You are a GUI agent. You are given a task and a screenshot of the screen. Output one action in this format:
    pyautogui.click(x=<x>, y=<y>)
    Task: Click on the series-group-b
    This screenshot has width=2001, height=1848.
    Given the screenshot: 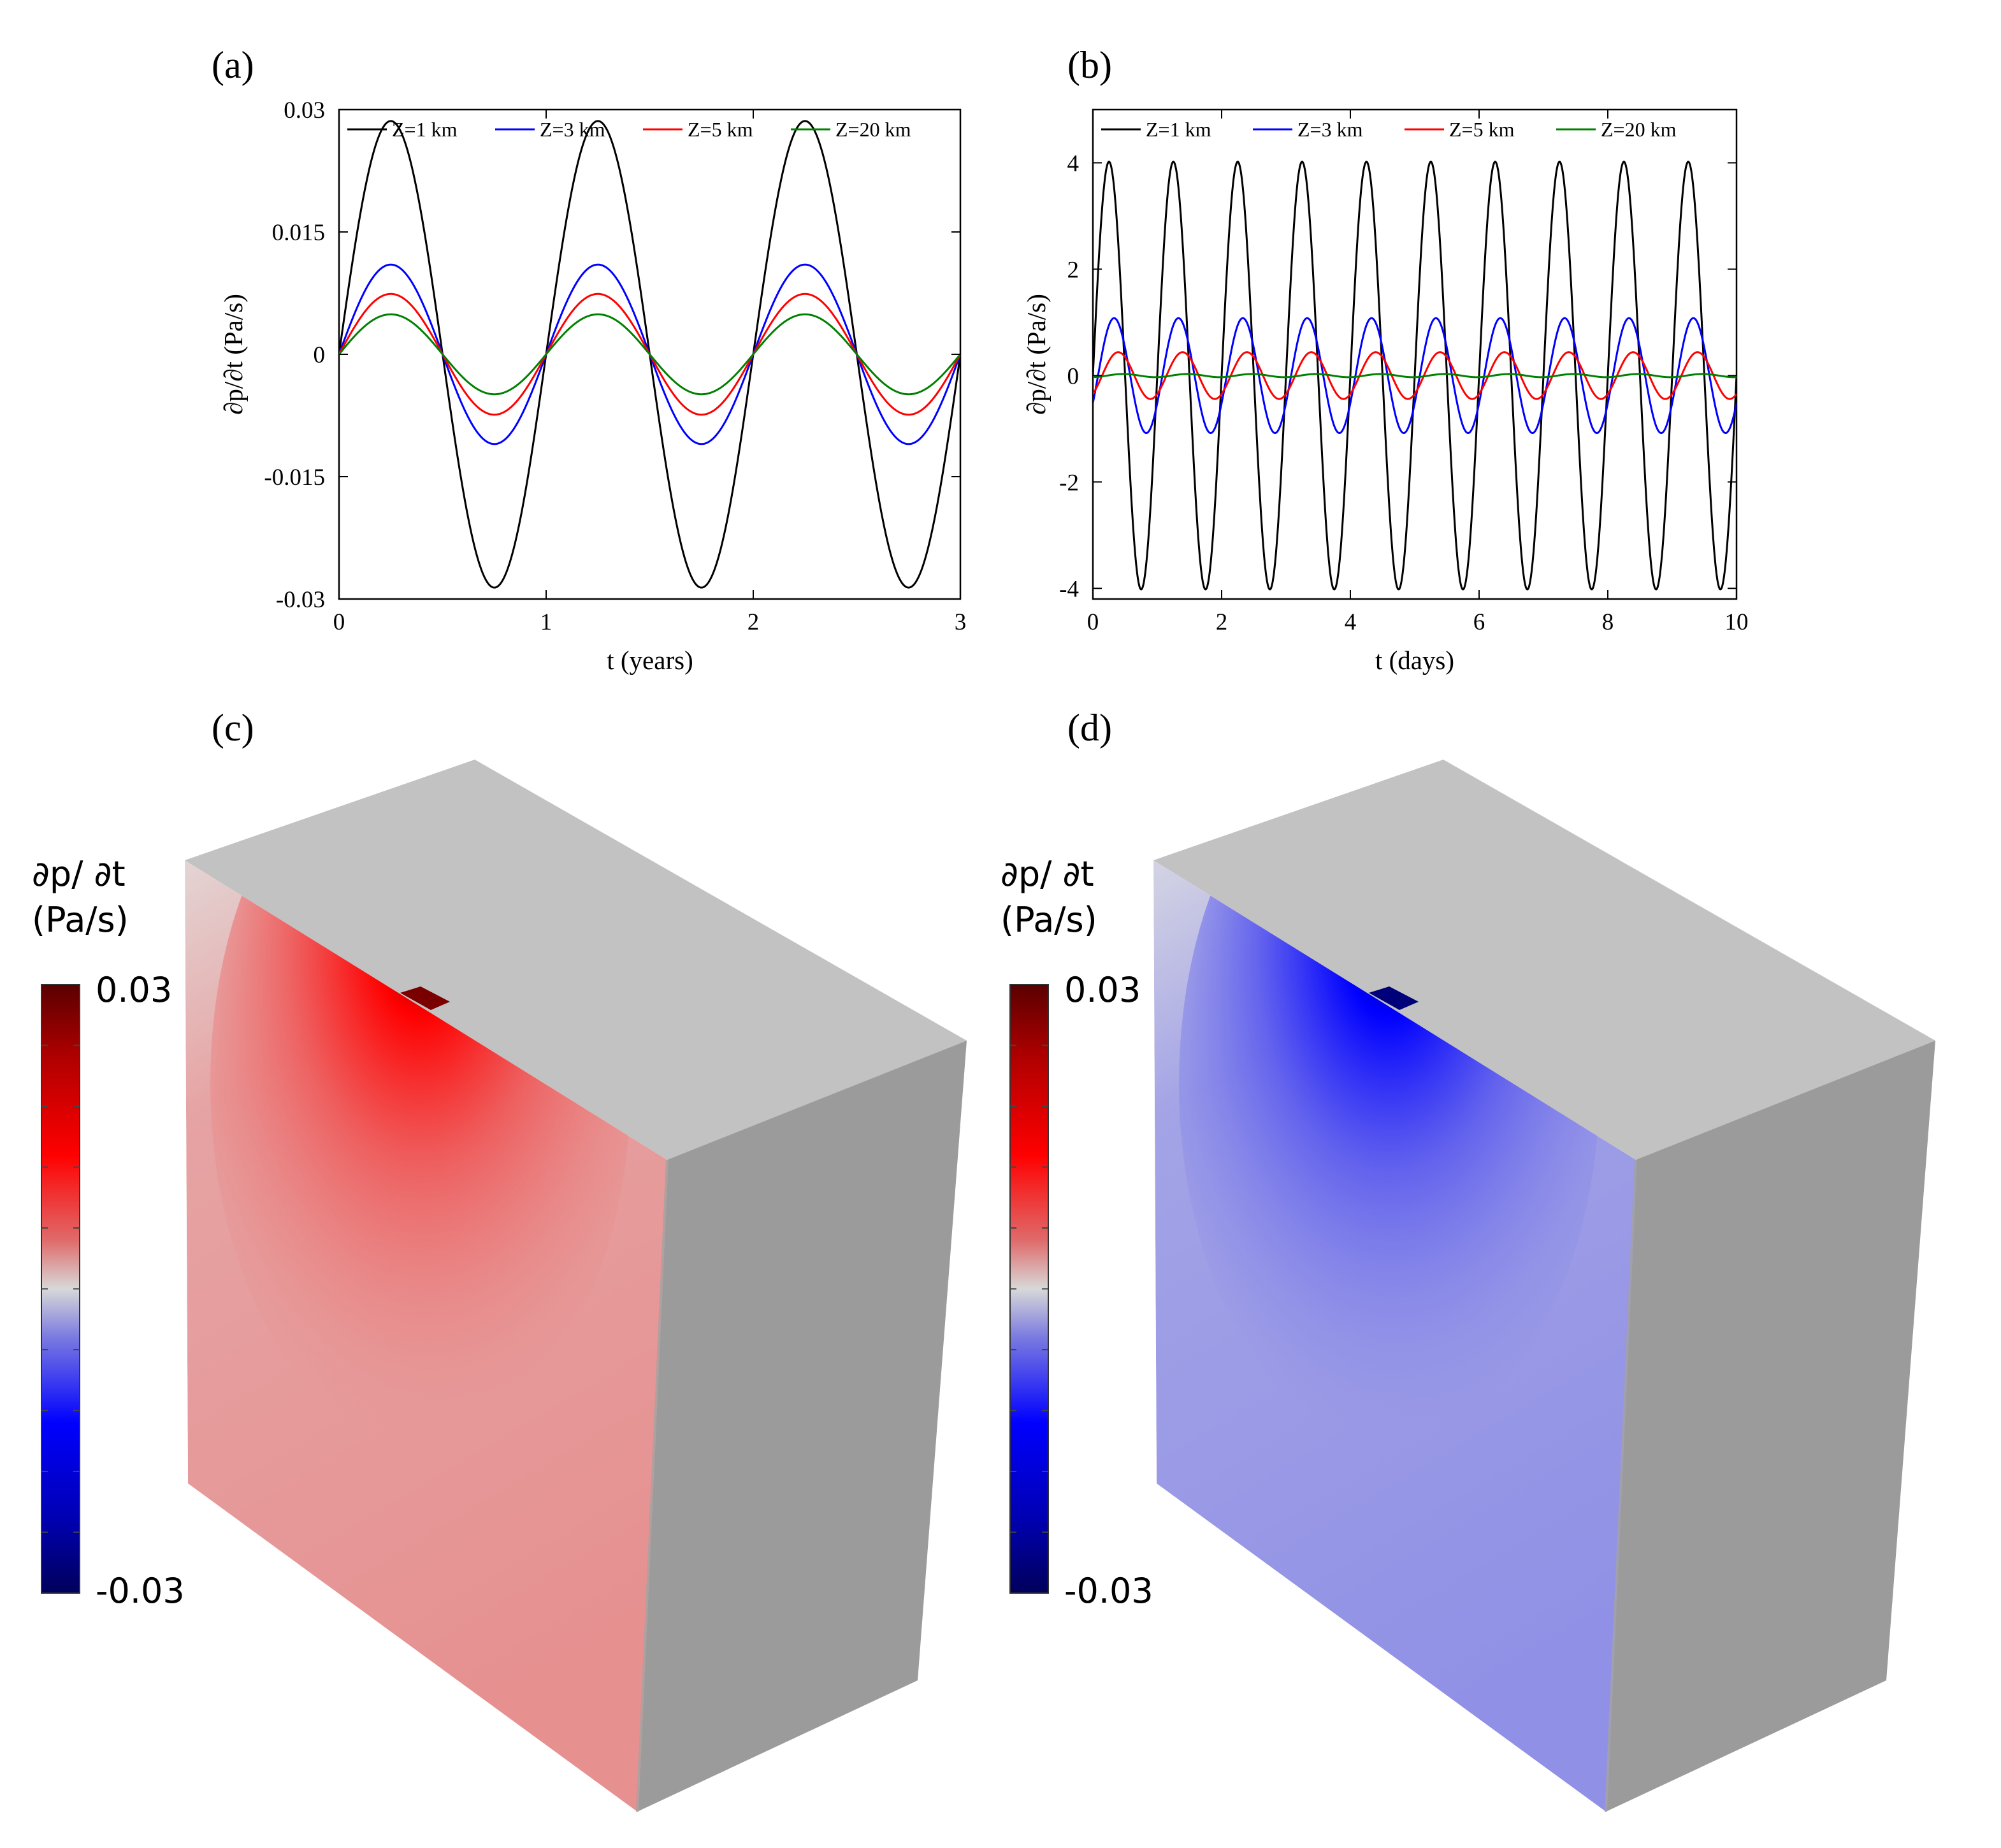 What is the action you would take?
    pyautogui.click(x=1415, y=376)
    